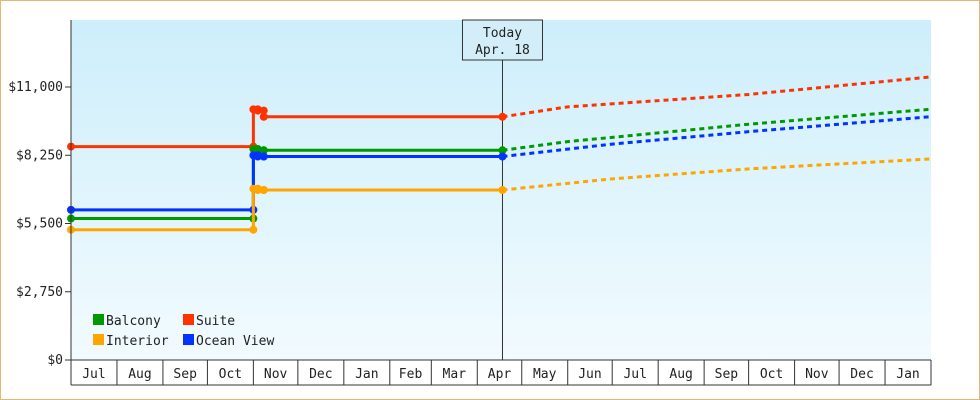 The height and width of the screenshot is (400, 980). Describe the element at coordinates (133, 321) in the screenshot. I see `legend-label-balcony: Balcony` at that location.